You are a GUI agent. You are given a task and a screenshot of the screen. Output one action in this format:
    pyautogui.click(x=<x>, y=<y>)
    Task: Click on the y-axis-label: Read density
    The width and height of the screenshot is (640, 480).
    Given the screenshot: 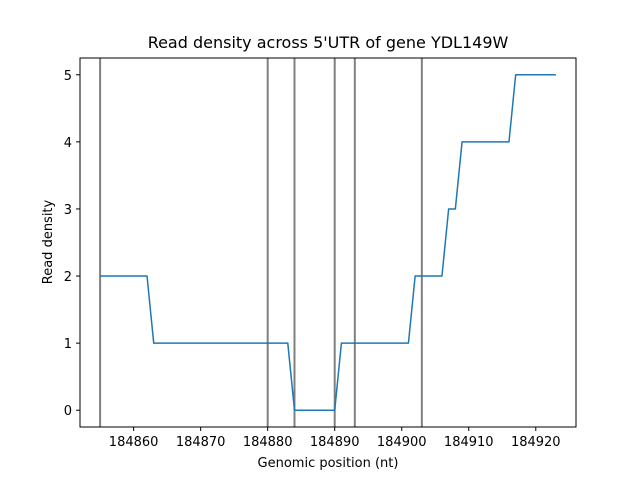 What is the action you would take?
    pyautogui.click(x=48, y=241)
    